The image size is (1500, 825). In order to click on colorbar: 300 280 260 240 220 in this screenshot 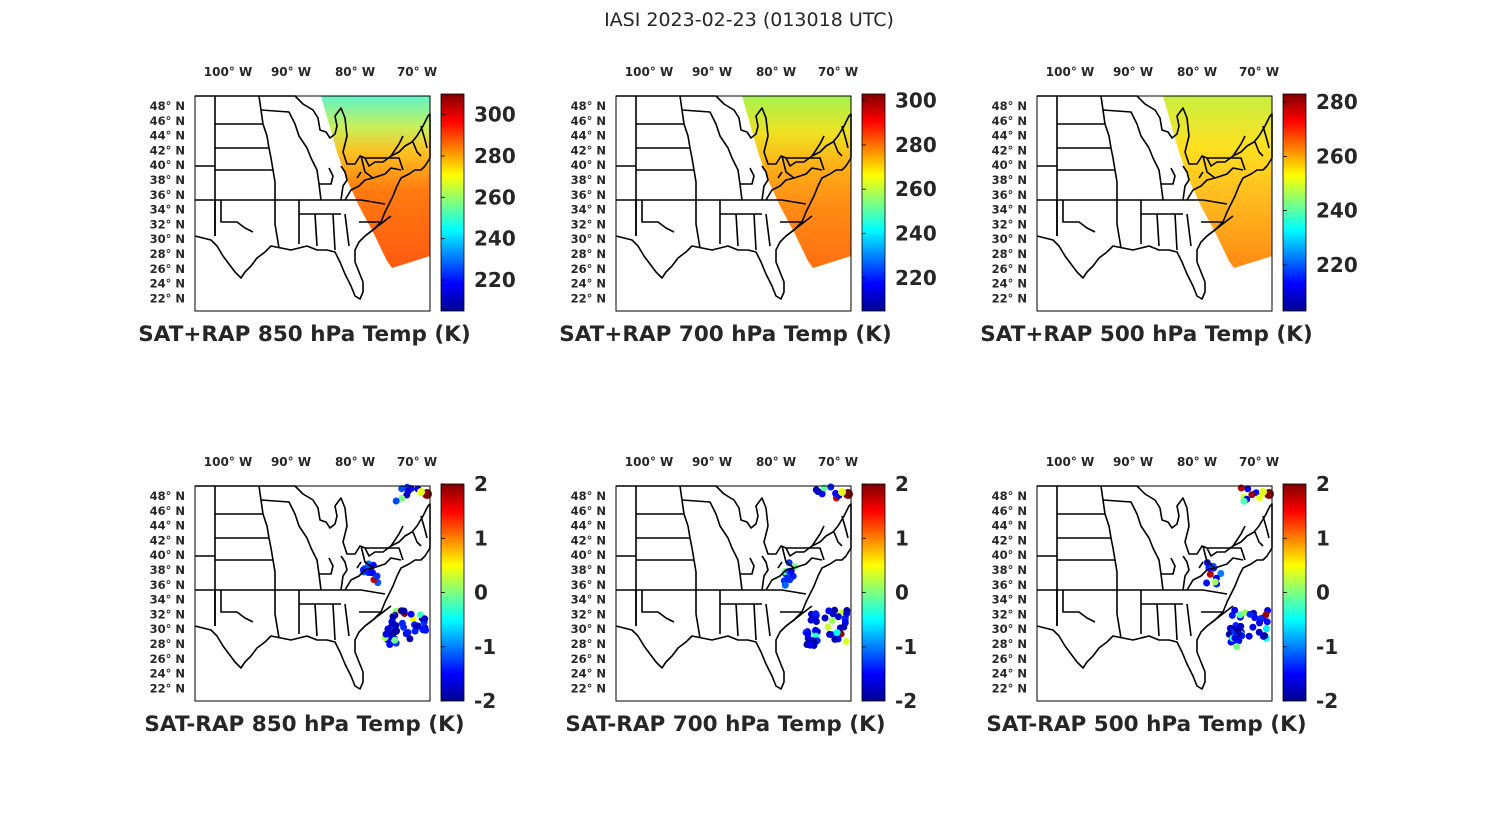, I will do `click(478, 202)`.